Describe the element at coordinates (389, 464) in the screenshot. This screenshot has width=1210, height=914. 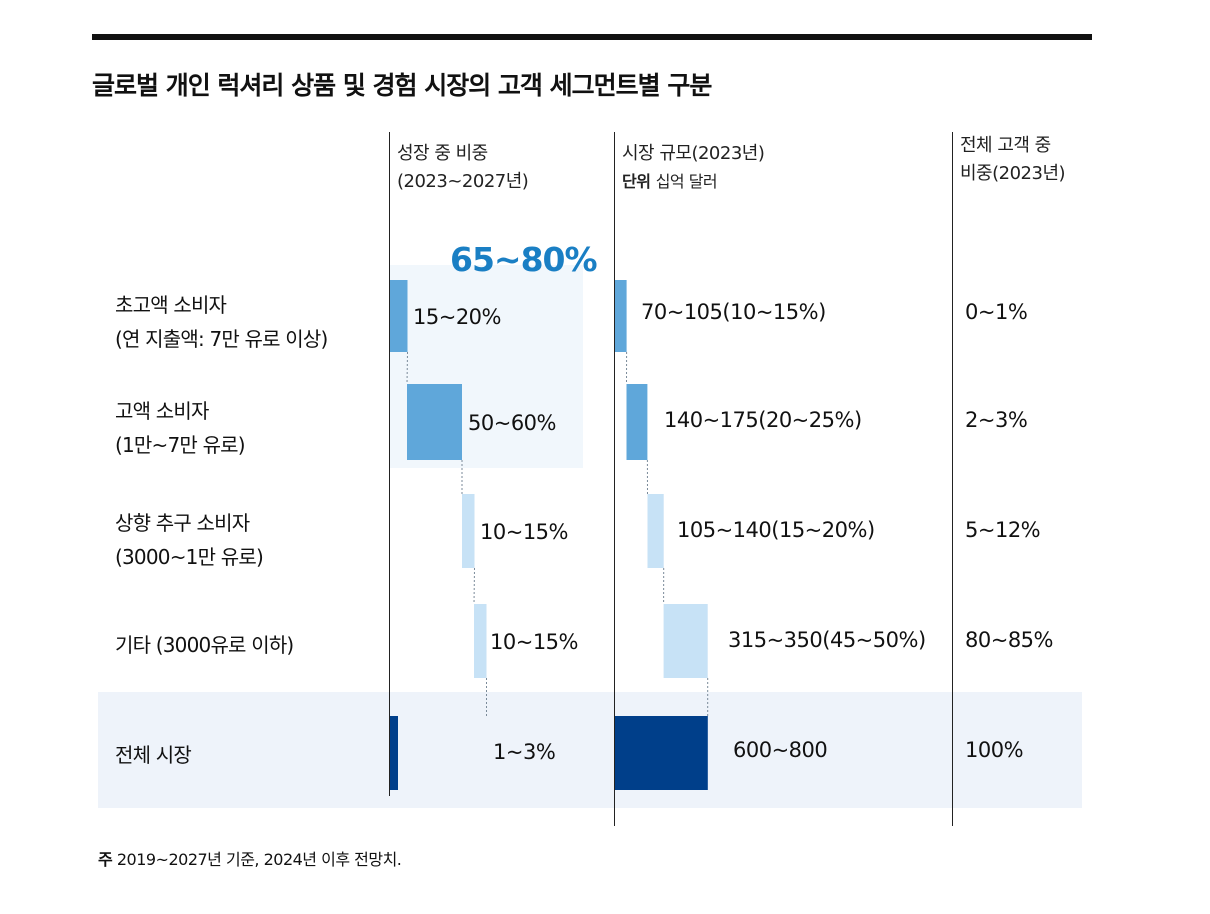
I see `growth-column-divider` at that location.